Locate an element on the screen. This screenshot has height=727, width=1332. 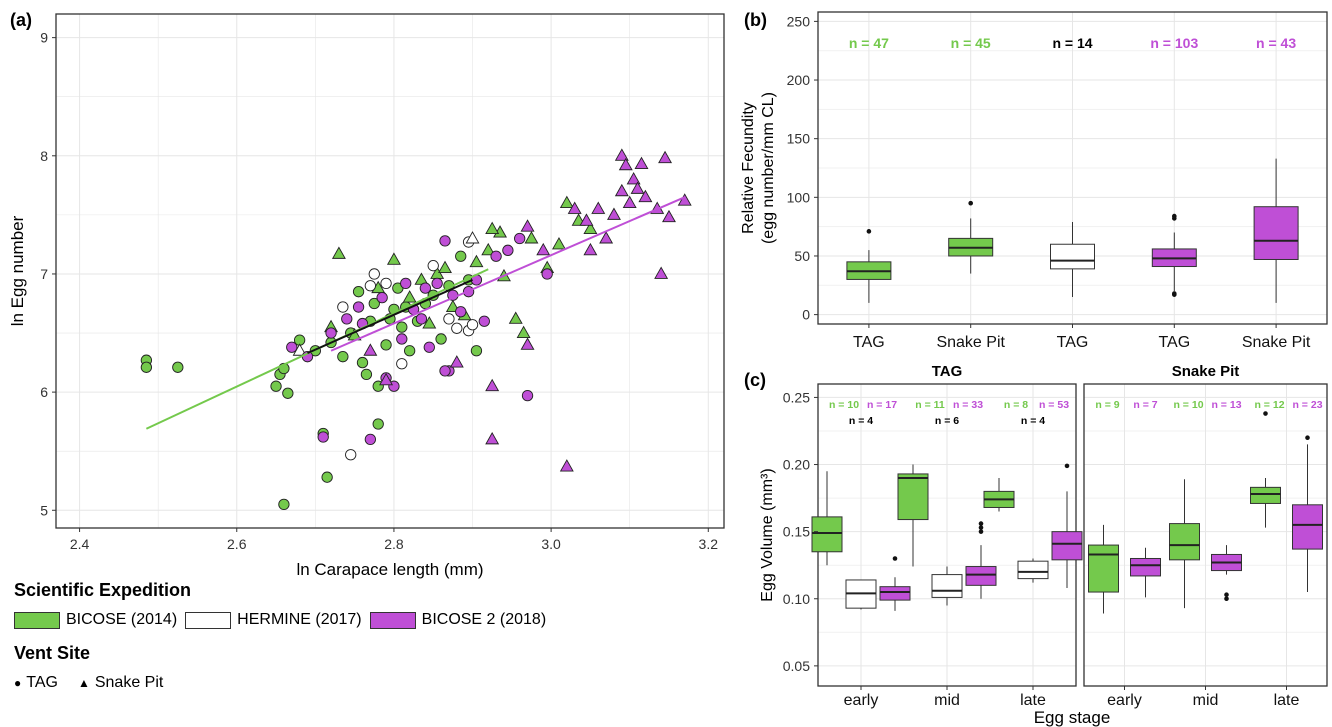
sample-size-label: n = 10 is located at coordinates (1188, 405).